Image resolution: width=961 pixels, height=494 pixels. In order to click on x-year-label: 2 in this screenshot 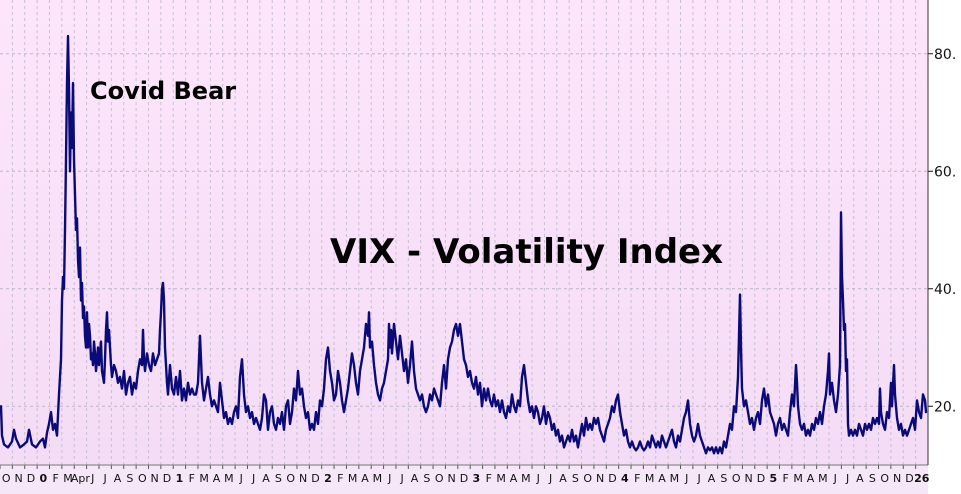, I will do `click(328, 478)`.